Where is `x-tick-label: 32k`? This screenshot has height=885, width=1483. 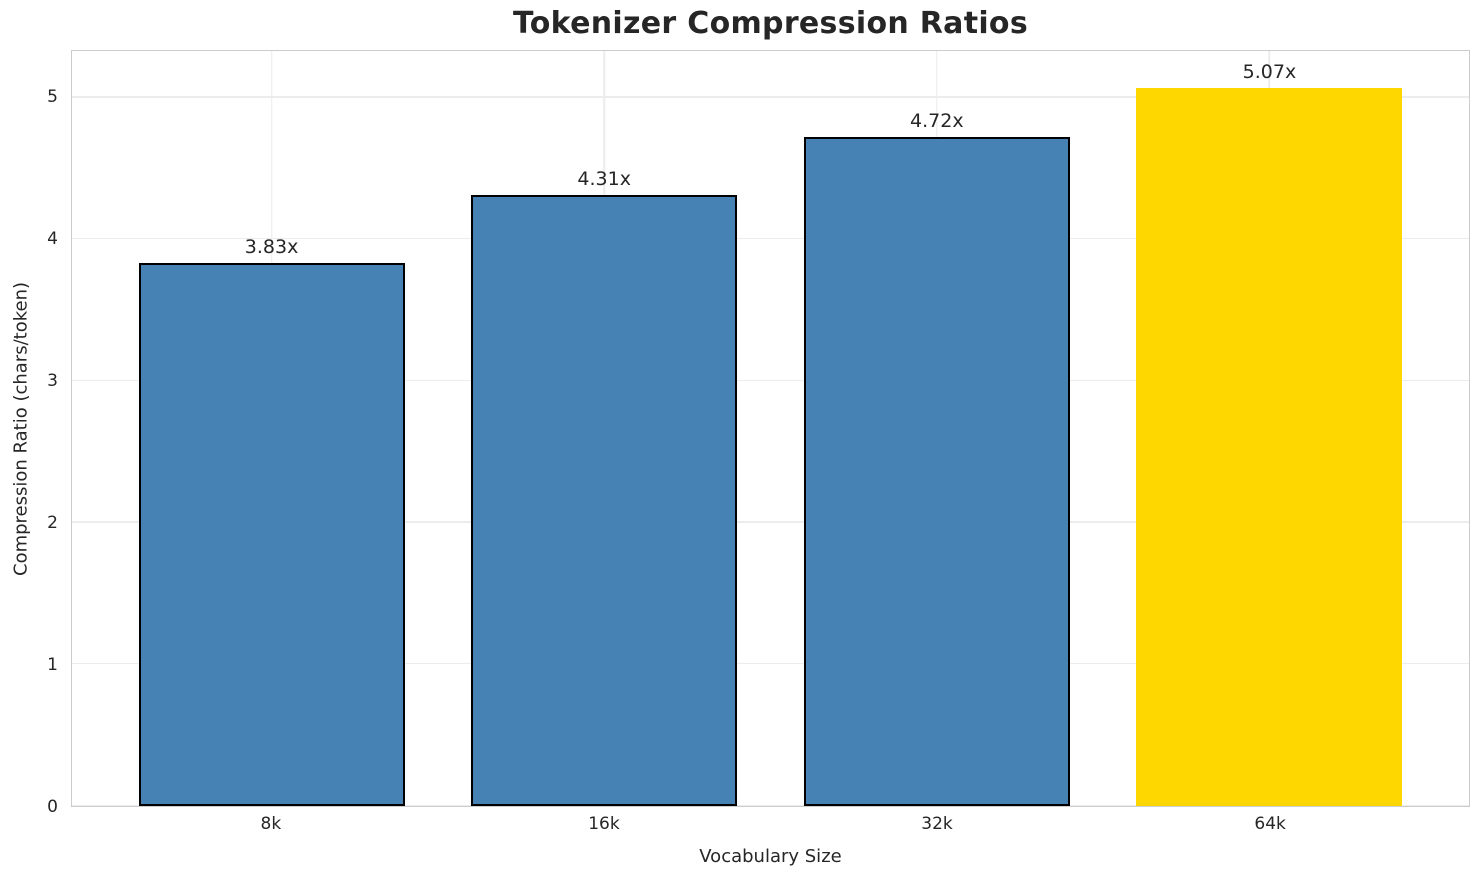 x-tick-label: 32k is located at coordinates (937, 824).